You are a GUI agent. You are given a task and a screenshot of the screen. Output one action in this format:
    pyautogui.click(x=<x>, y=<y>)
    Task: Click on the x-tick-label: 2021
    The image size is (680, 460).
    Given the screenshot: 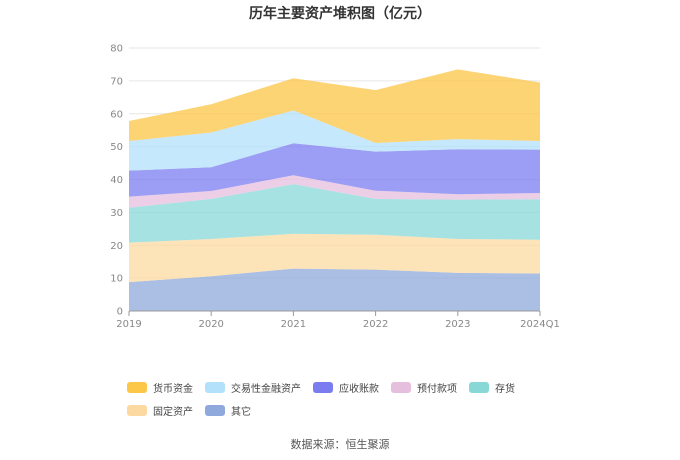 What is the action you would take?
    pyautogui.click(x=293, y=324)
    